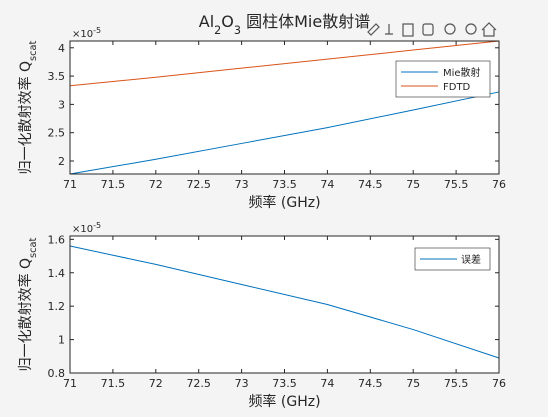  What do you see at coordinates (450, 29) in the screenshot?
I see `zoom-in-icon` at bounding box center [450, 29].